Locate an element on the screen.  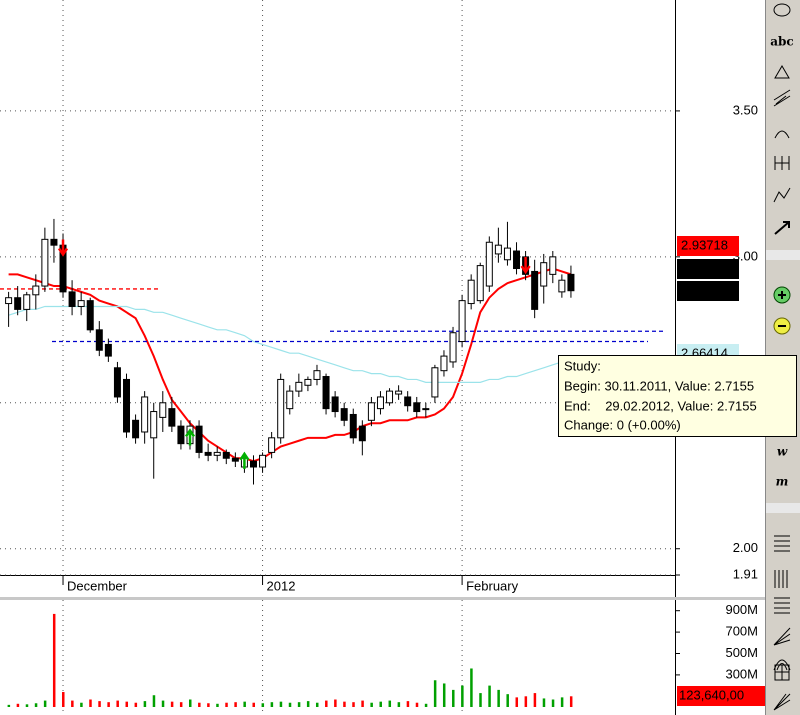
tooltip-line: Study: is located at coordinates (582, 365).